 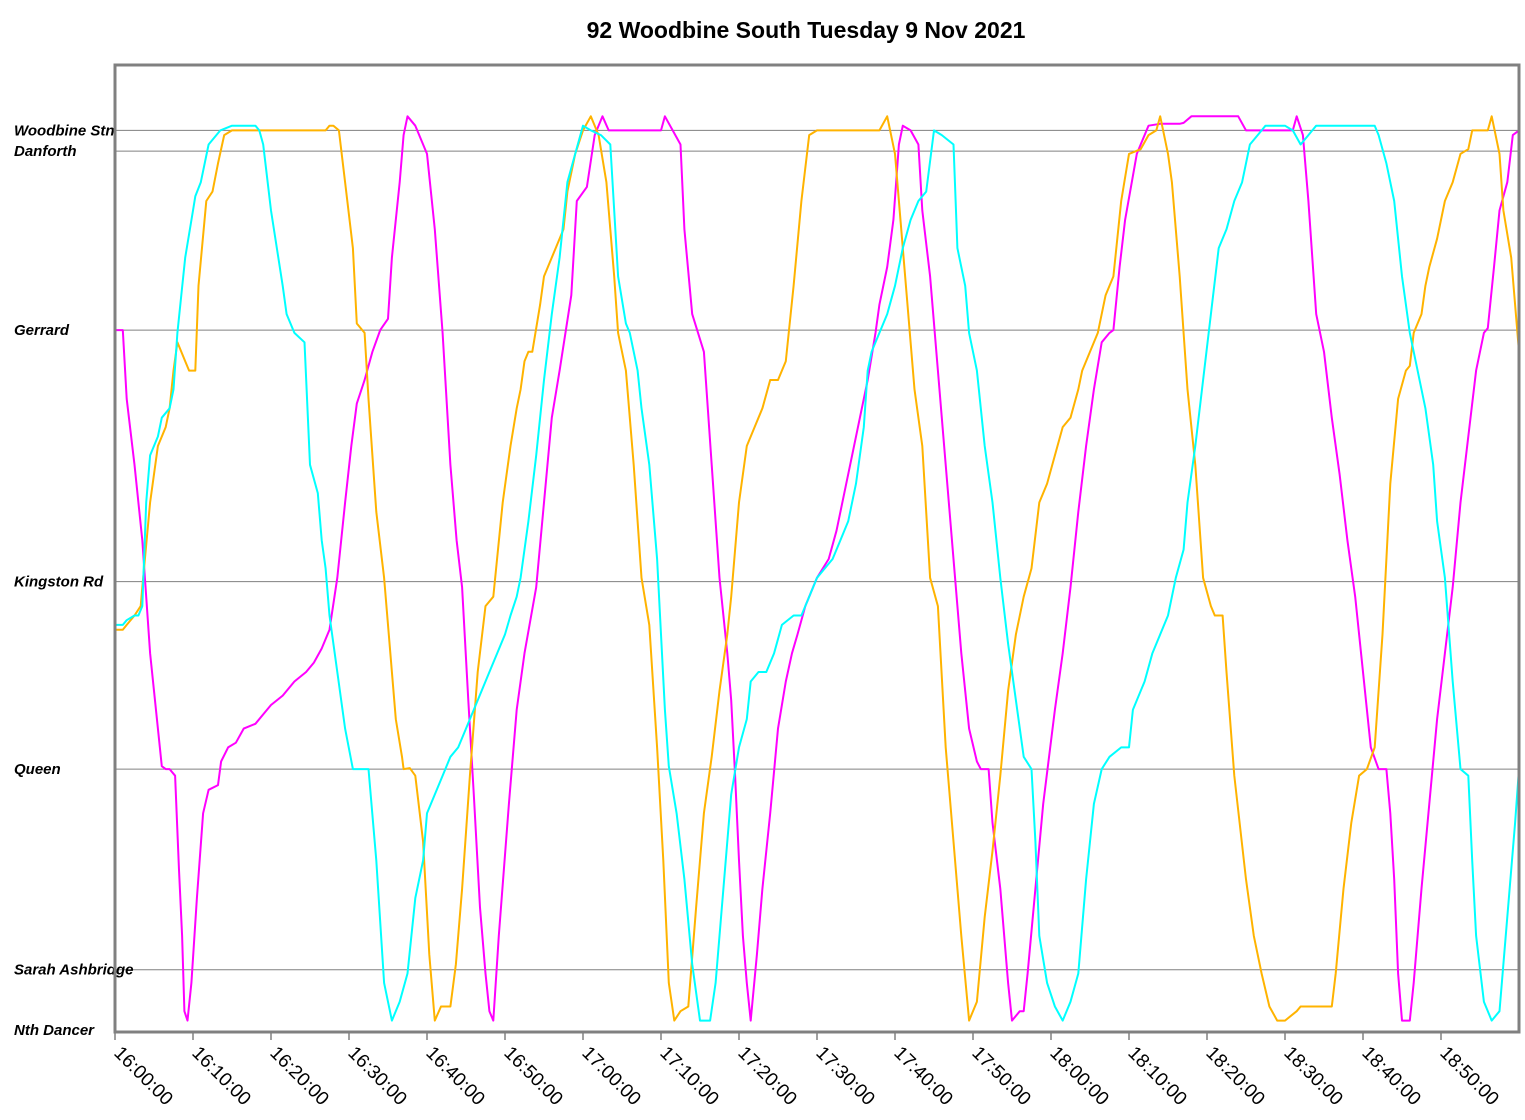 What do you see at coordinates (1000, 1076) in the screenshot?
I see `x-tick-label: 17:50:00` at bounding box center [1000, 1076].